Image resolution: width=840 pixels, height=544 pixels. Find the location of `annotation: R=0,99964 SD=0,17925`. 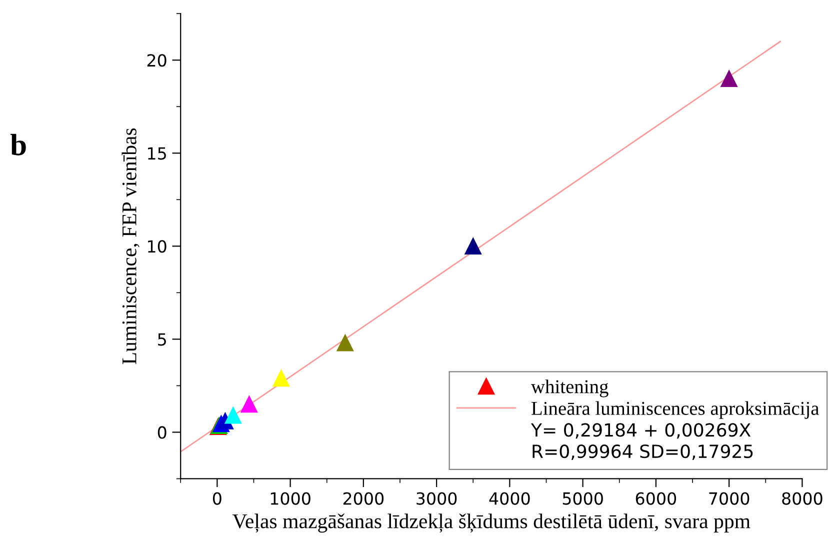

annotation: R=0,99964 SD=0,17925 is located at coordinates (642, 452).